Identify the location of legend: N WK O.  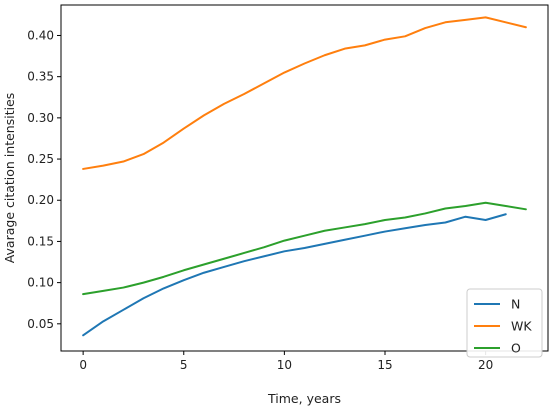
(504, 323).